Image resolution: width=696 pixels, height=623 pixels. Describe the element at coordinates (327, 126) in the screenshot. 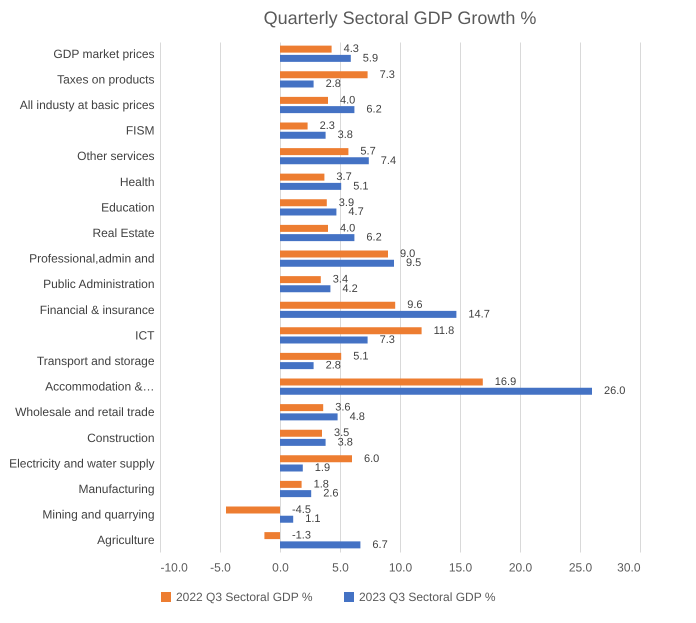

I see `data-label: 2.3` at that location.